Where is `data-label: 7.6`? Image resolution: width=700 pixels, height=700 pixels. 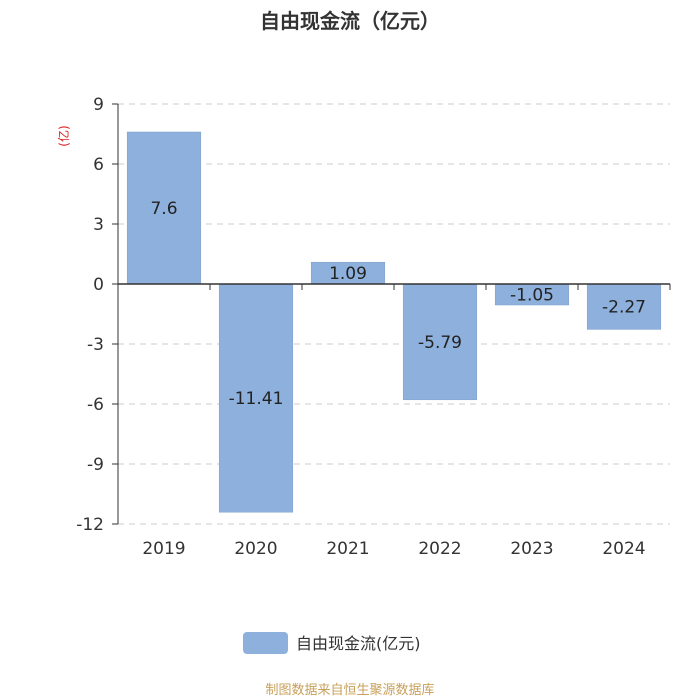 data-label: 7.6 is located at coordinates (163, 209).